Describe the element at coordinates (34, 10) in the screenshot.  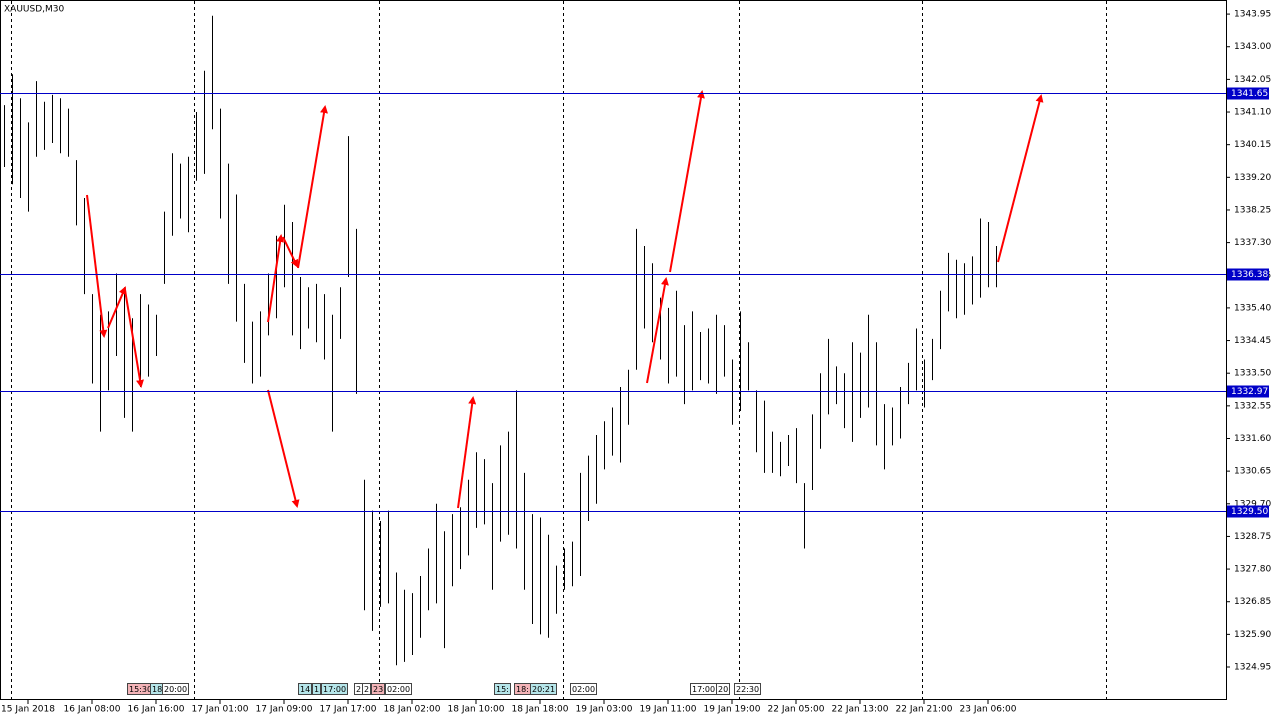
I see `chart-title: XAUUSD,M30` at that location.